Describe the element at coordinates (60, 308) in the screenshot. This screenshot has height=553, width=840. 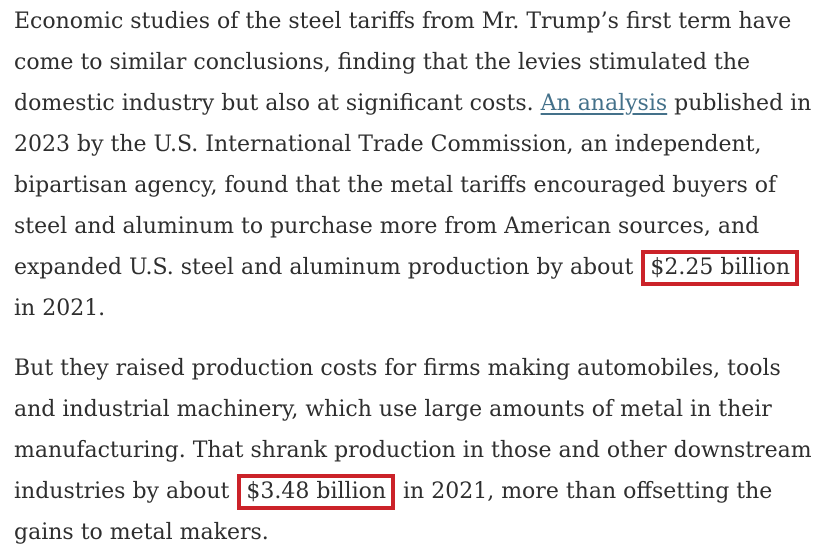
I see `text-segment: in 2021.` at that location.